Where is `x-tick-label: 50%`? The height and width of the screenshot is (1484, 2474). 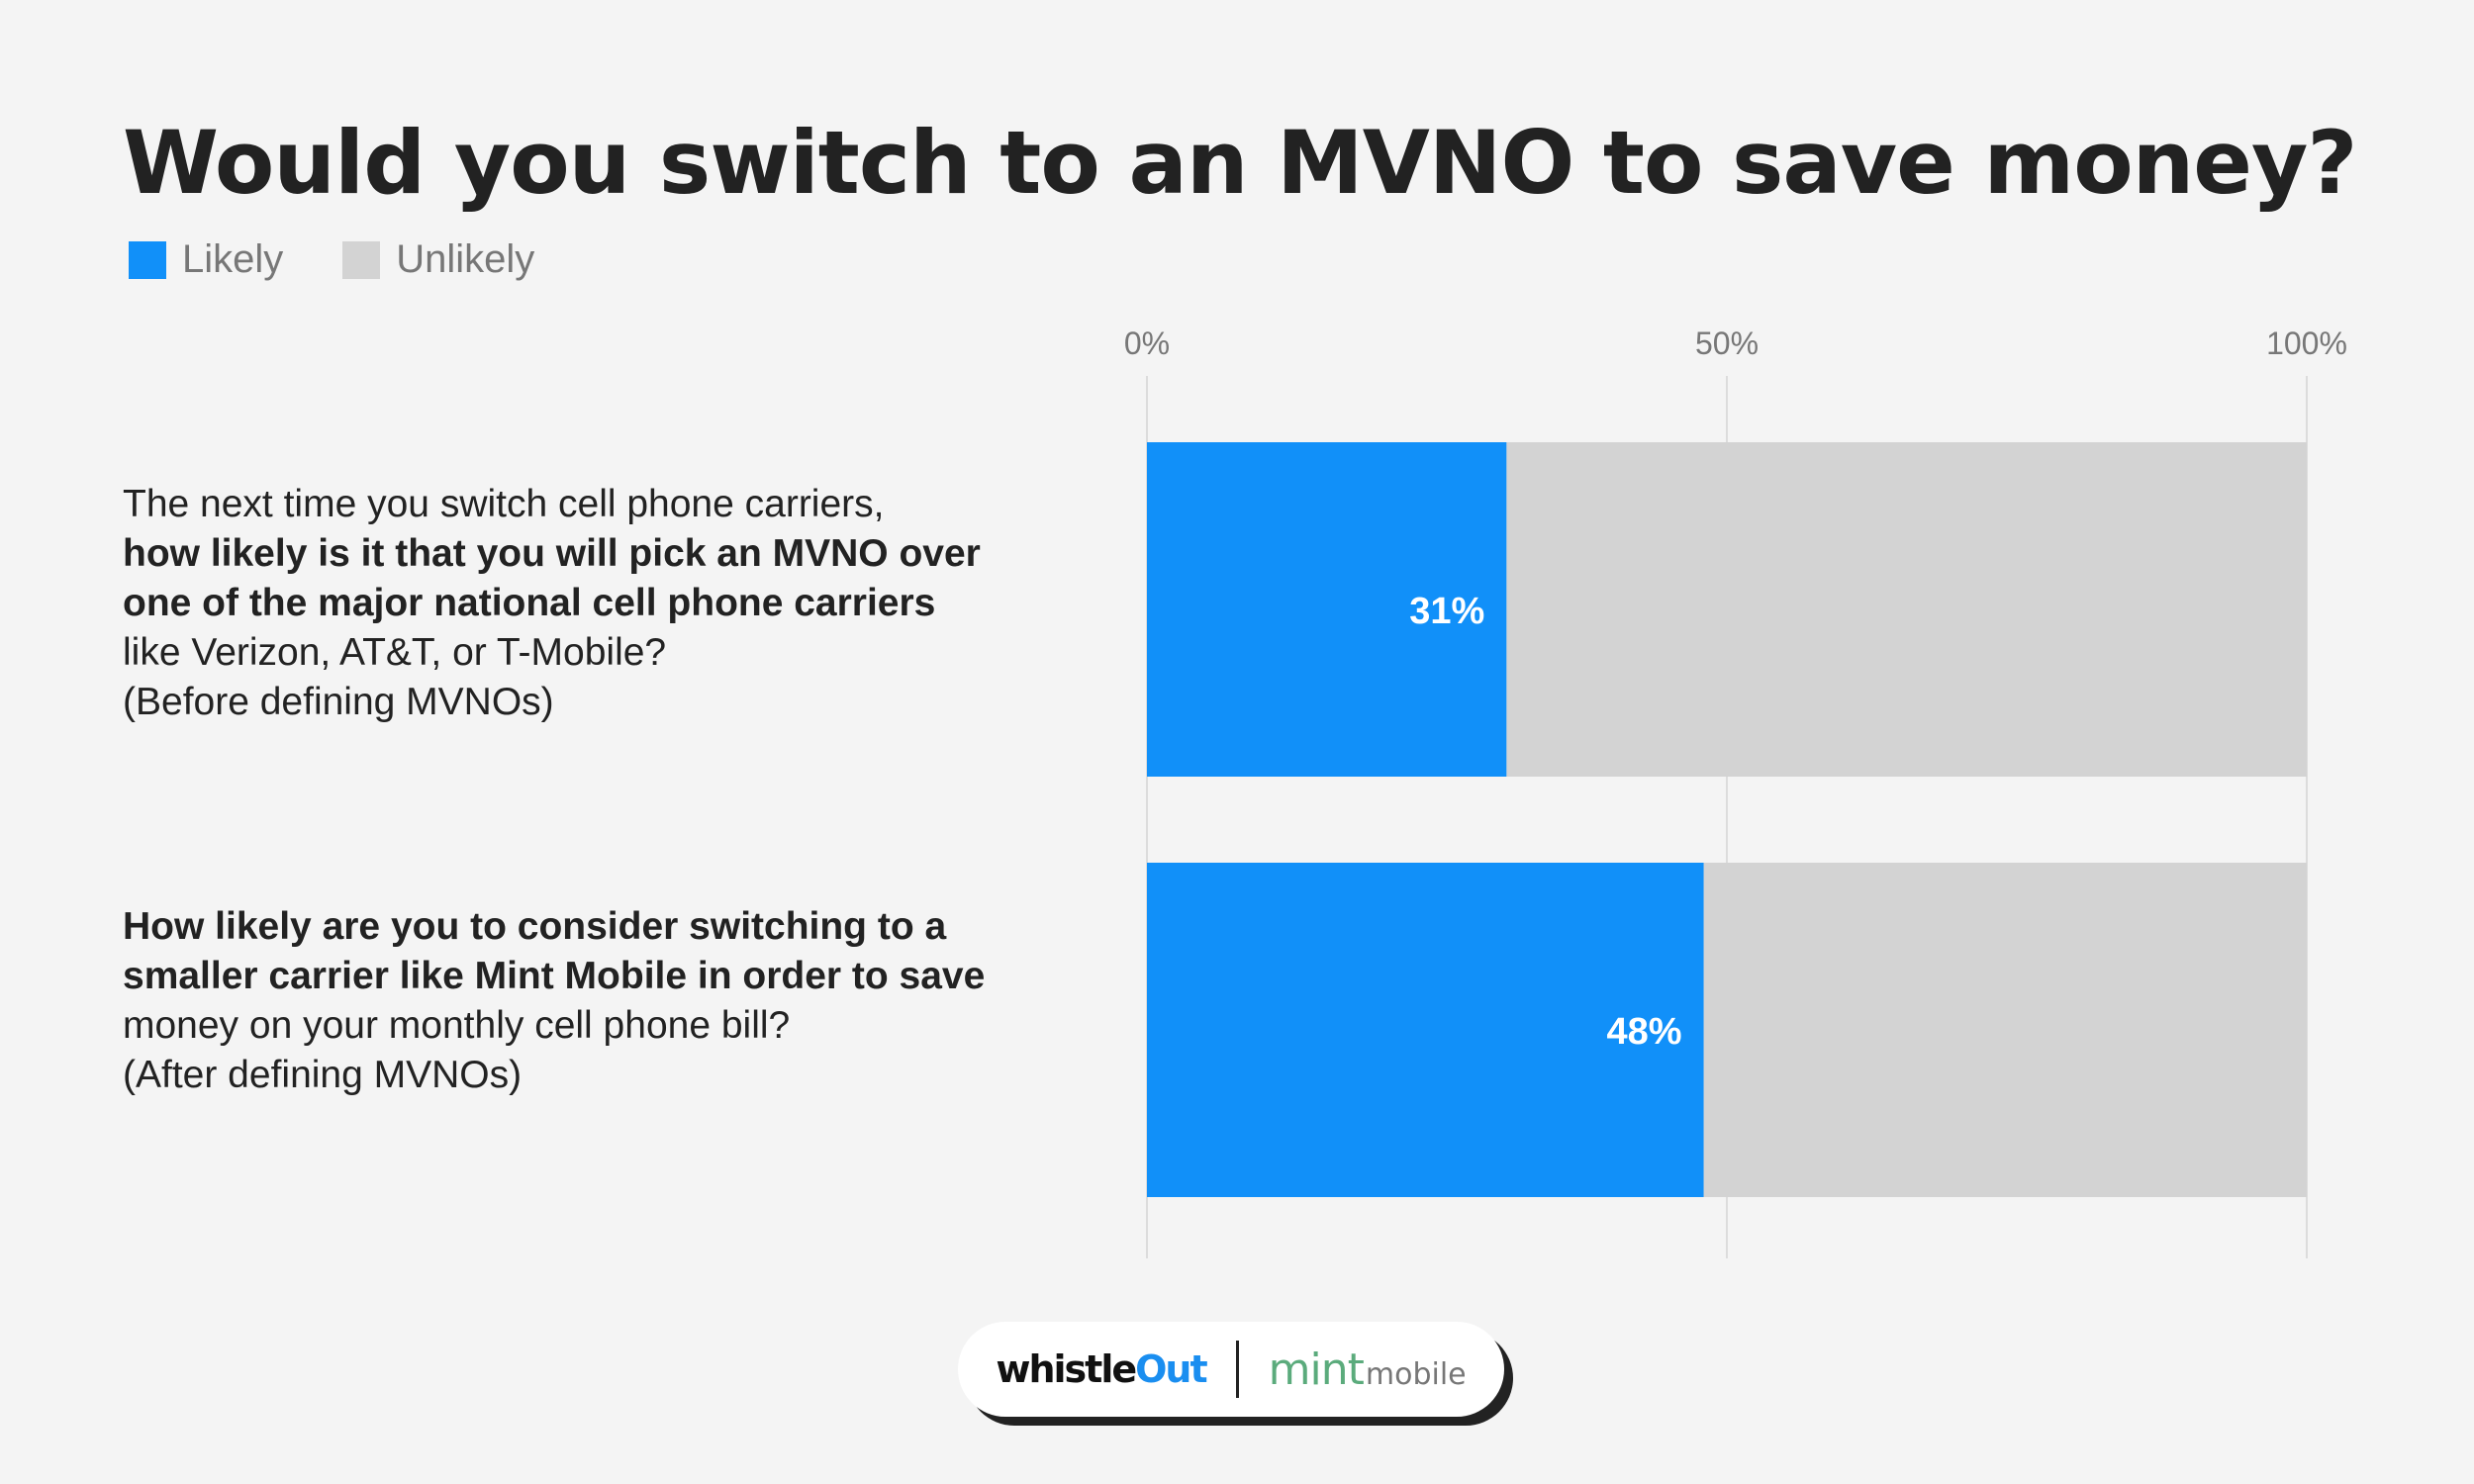 x-tick-label: 50% is located at coordinates (1727, 343).